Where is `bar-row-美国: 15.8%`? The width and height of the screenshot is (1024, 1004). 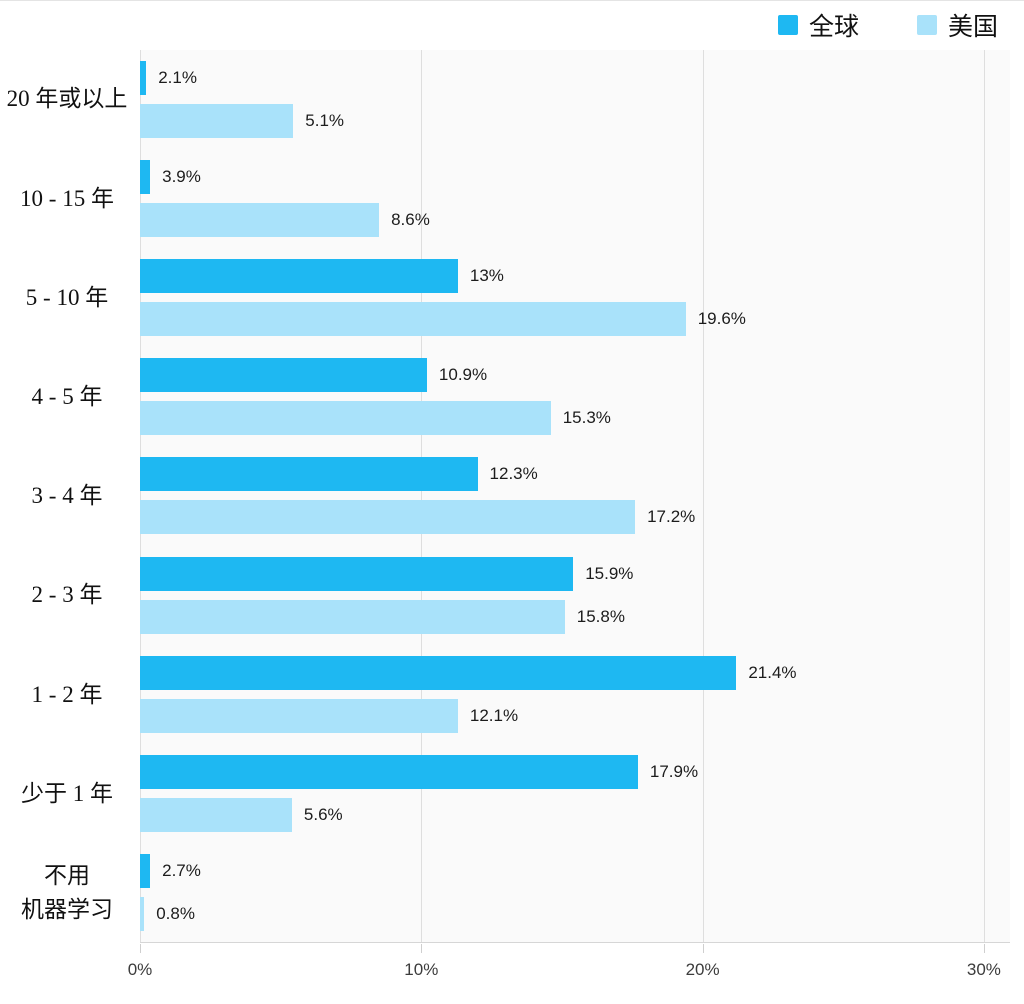
bar-row-美国: 15.8% is located at coordinates (575, 616).